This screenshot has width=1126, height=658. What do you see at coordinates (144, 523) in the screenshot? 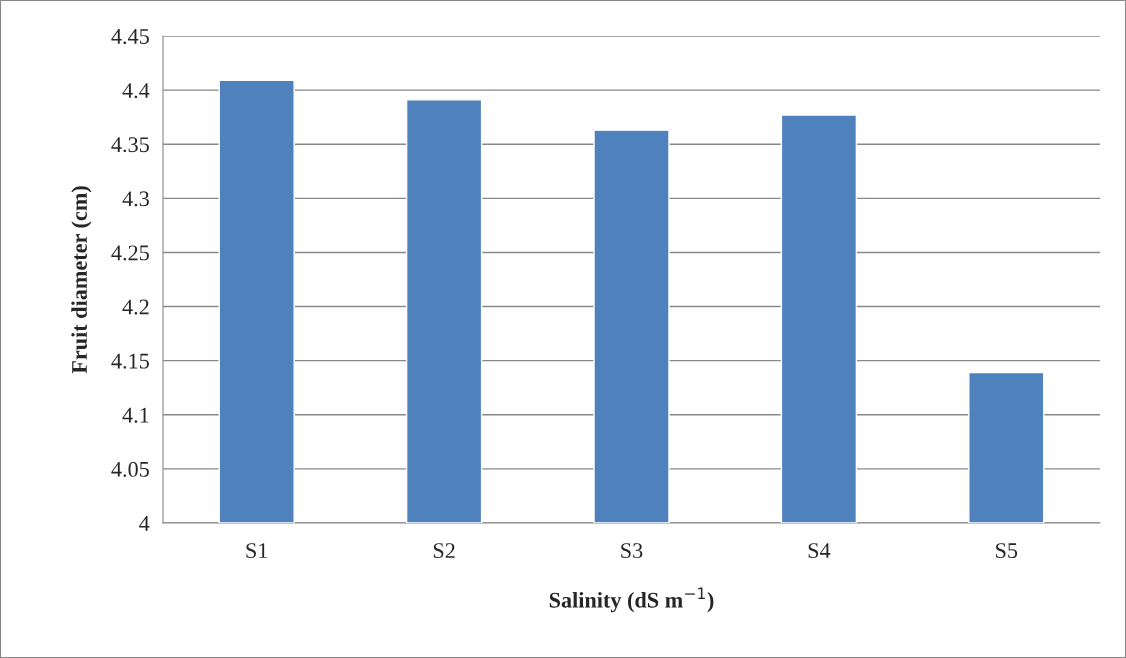
I see `y-tick-label: 4` at bounding box center [144, 523].